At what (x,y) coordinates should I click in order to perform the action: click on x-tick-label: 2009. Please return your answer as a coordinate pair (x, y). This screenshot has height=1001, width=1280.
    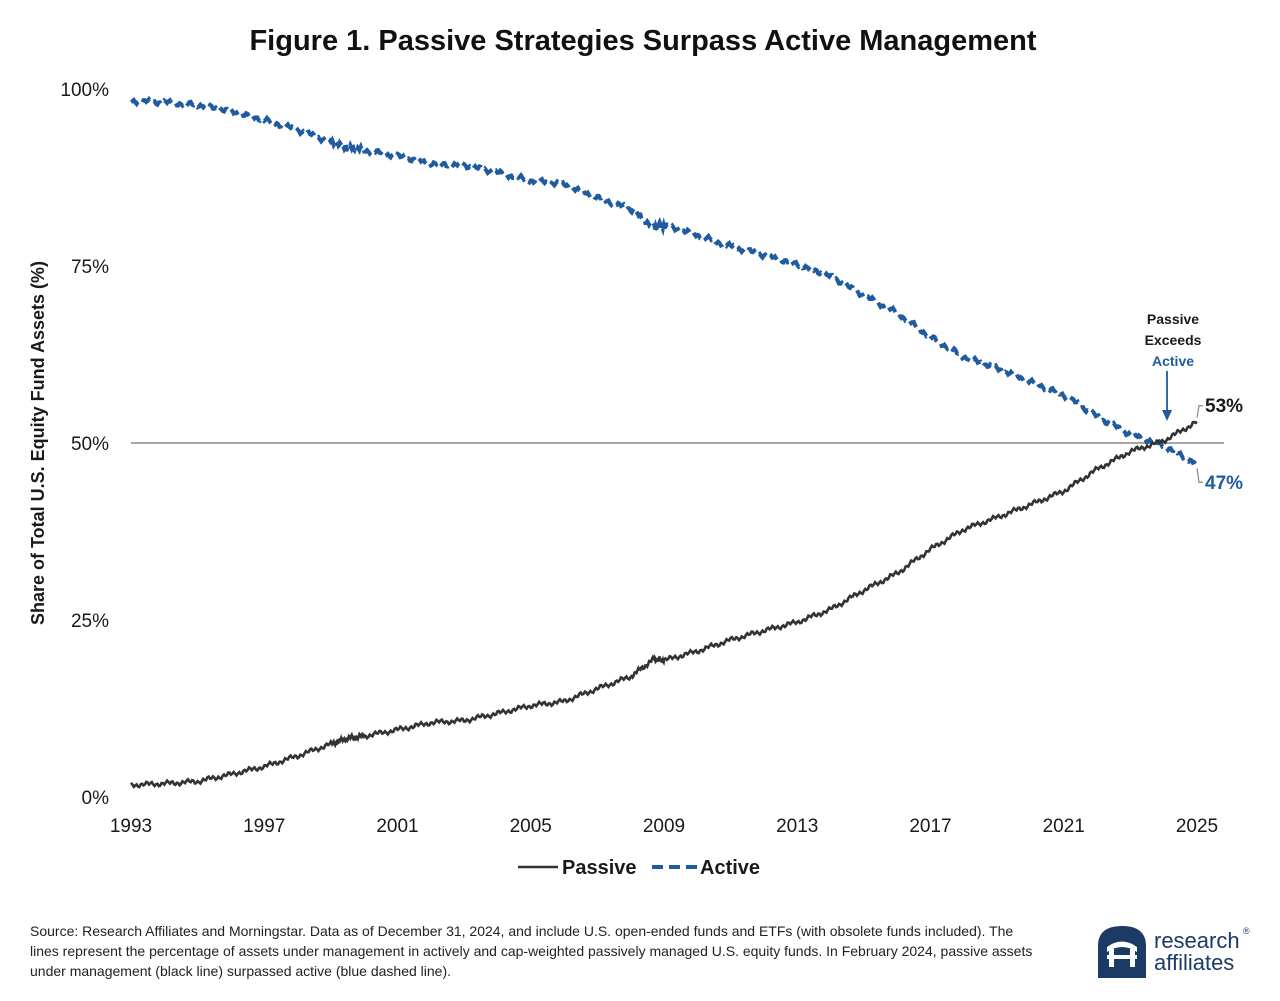
    Looking at the image, I should click on (664, 826).